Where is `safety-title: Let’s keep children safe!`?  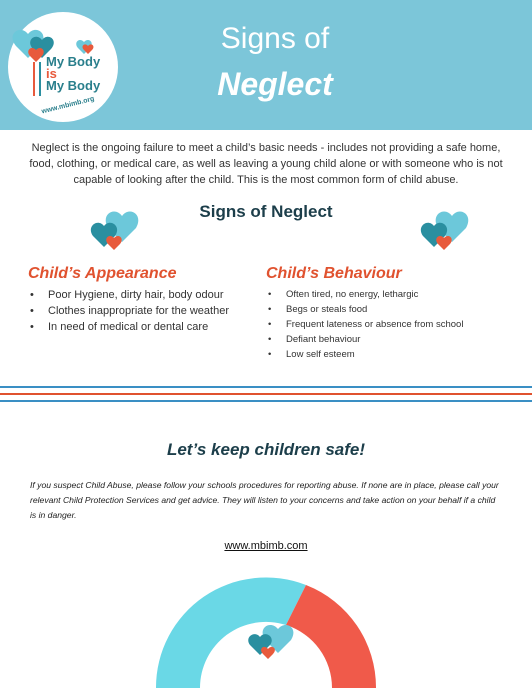 safety-title: Let’s keep children safe! is located at coordinates (266, 449).